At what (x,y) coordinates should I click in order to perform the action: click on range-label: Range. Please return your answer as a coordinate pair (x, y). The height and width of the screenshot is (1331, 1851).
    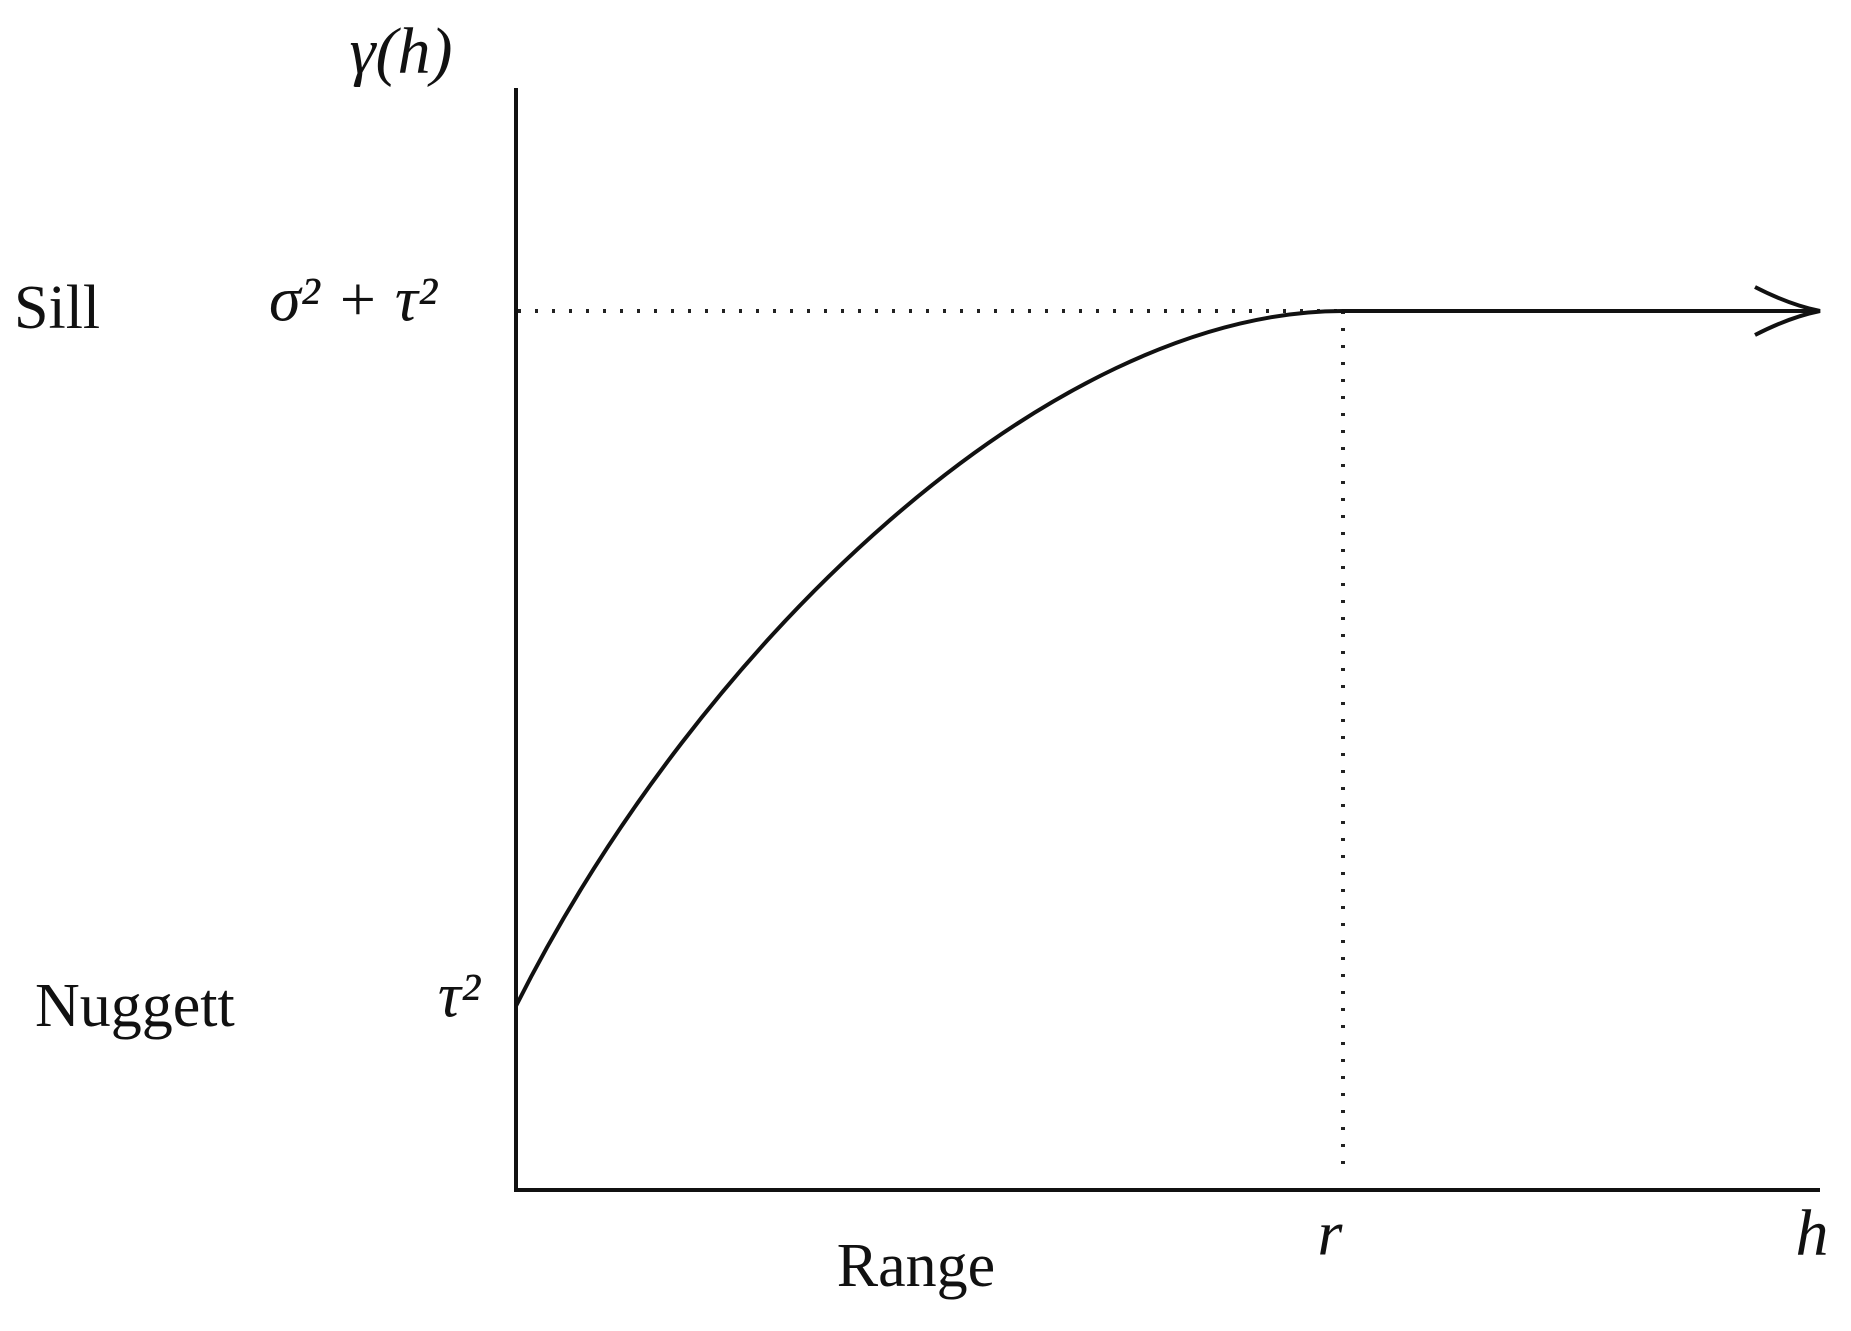
    Looking at the image, I should click on (916, 1266).